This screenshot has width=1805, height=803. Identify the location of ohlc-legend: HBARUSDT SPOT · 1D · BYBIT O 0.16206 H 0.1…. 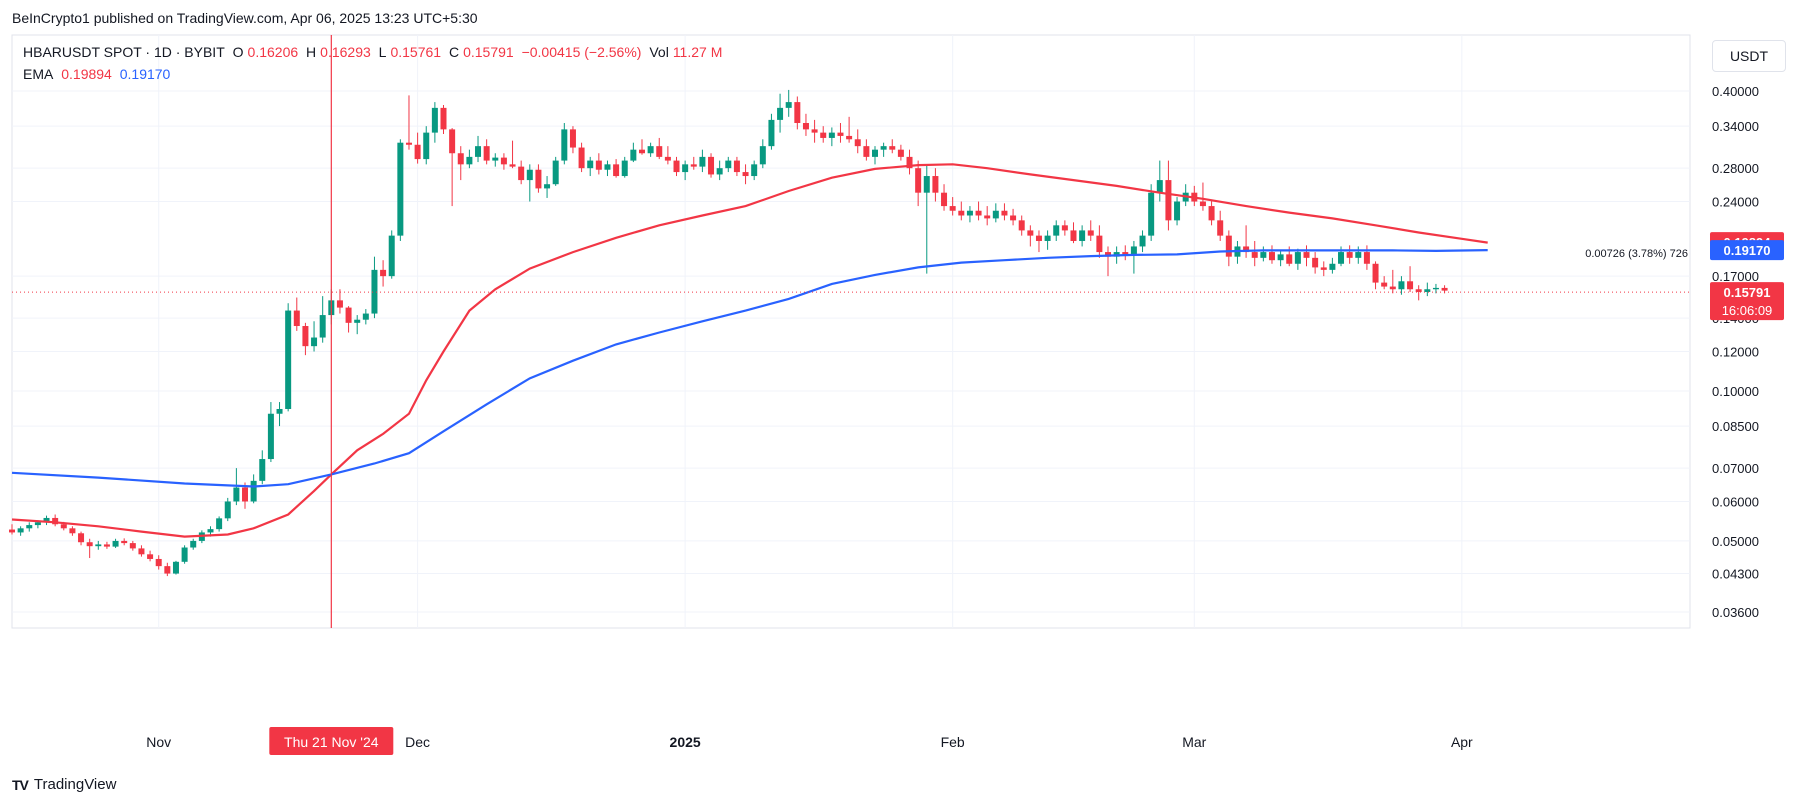
(374, 52).